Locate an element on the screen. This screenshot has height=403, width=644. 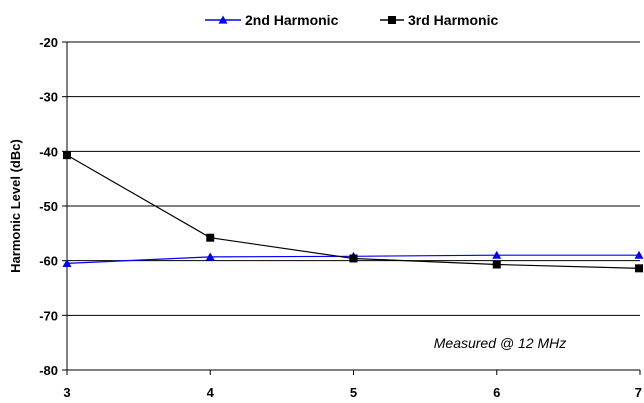
y-tick-label-2: -40 is located at coordinates (48, 151).